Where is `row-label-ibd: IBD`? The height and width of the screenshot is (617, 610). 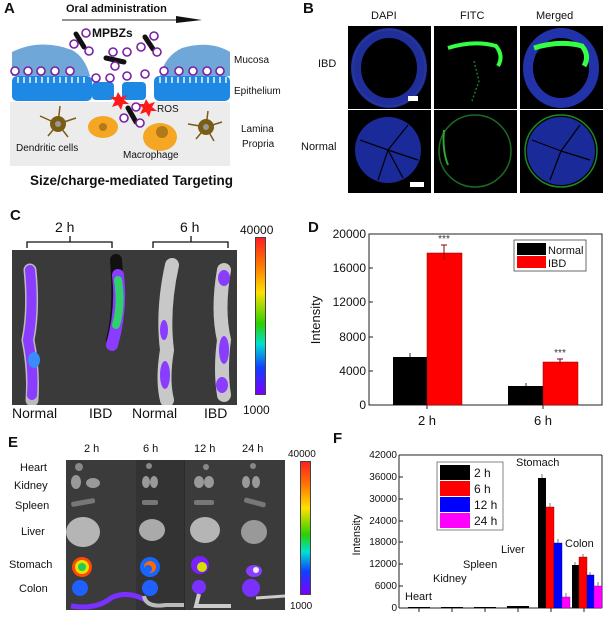
row-label-ibd: IBD is located at coordinates (327, 64).